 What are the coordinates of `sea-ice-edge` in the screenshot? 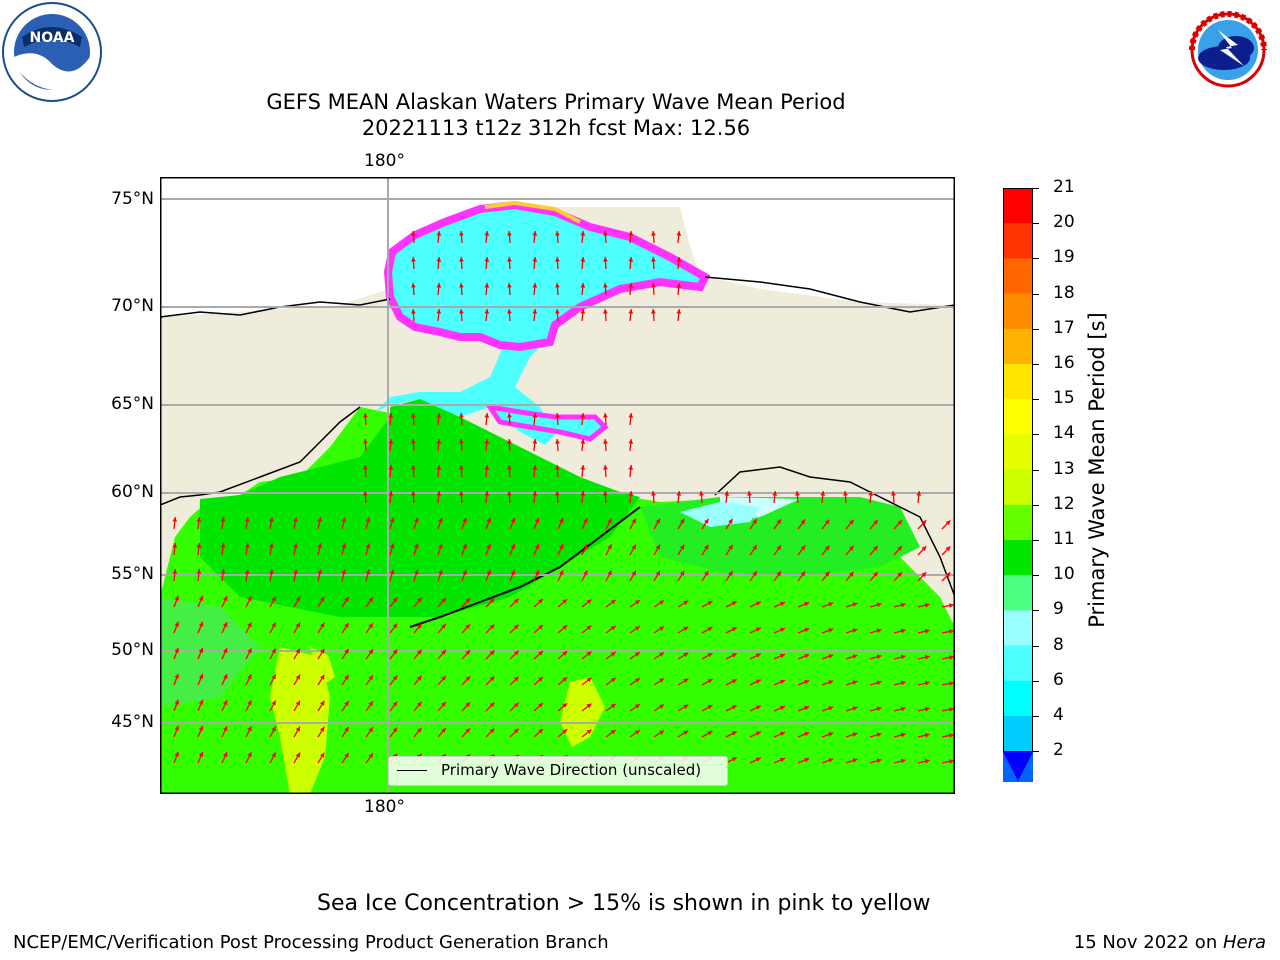 It's located at (547, 276).